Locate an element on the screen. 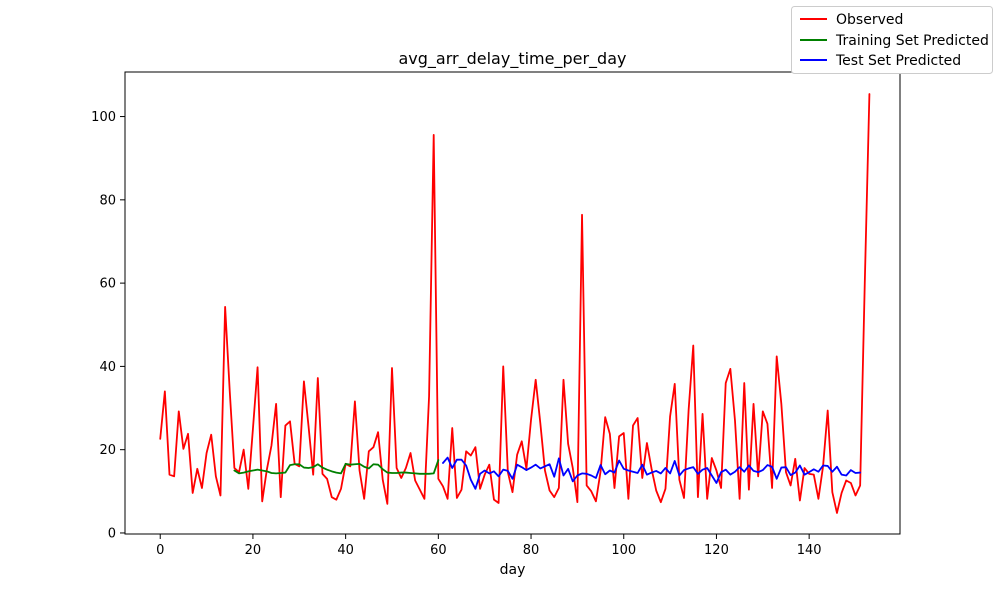 Image resolution: width=1000 pixels, height=600 pixels. x-tick-label-60: 60 is located at coordinates (438, 550).